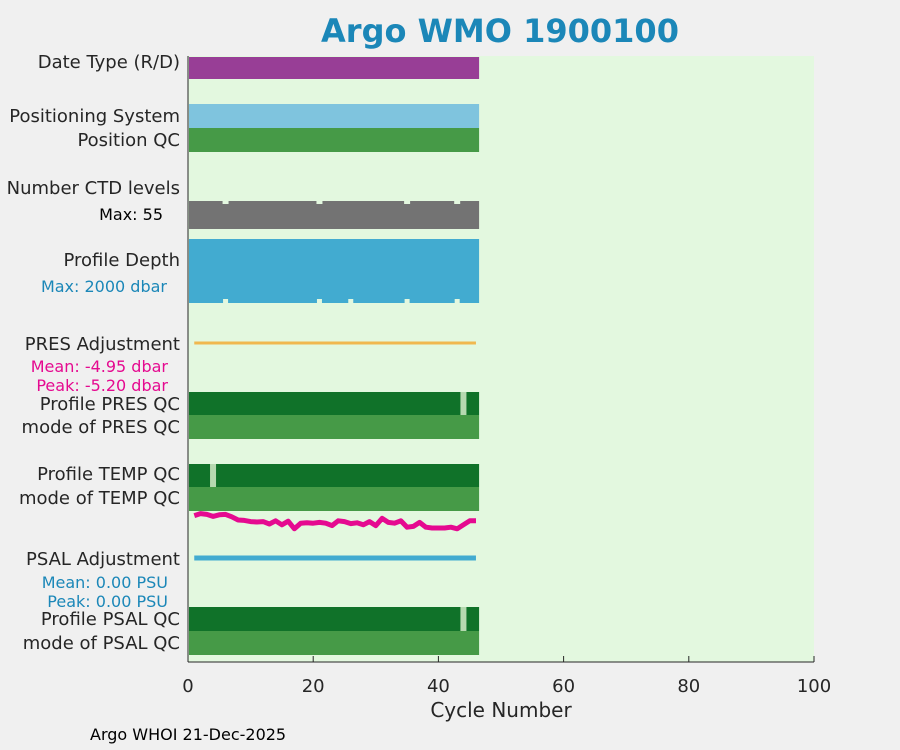 The height and width of the screenshot is (750, 900). I want to click on x-tick-label: 20, so click(313, 686).